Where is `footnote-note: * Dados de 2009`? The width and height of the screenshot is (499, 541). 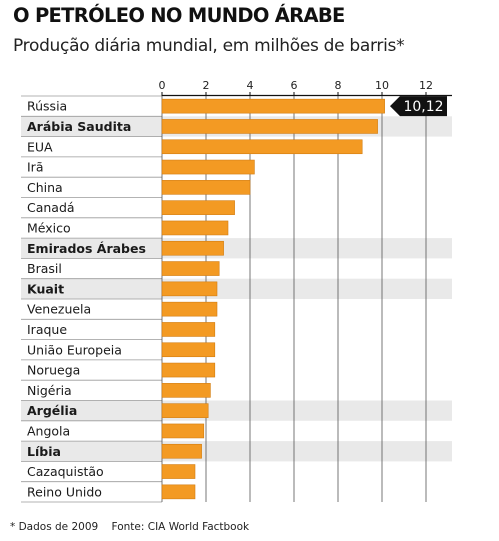
footnote-note: * Dados de 2009 is located at coordinates (54, 527).